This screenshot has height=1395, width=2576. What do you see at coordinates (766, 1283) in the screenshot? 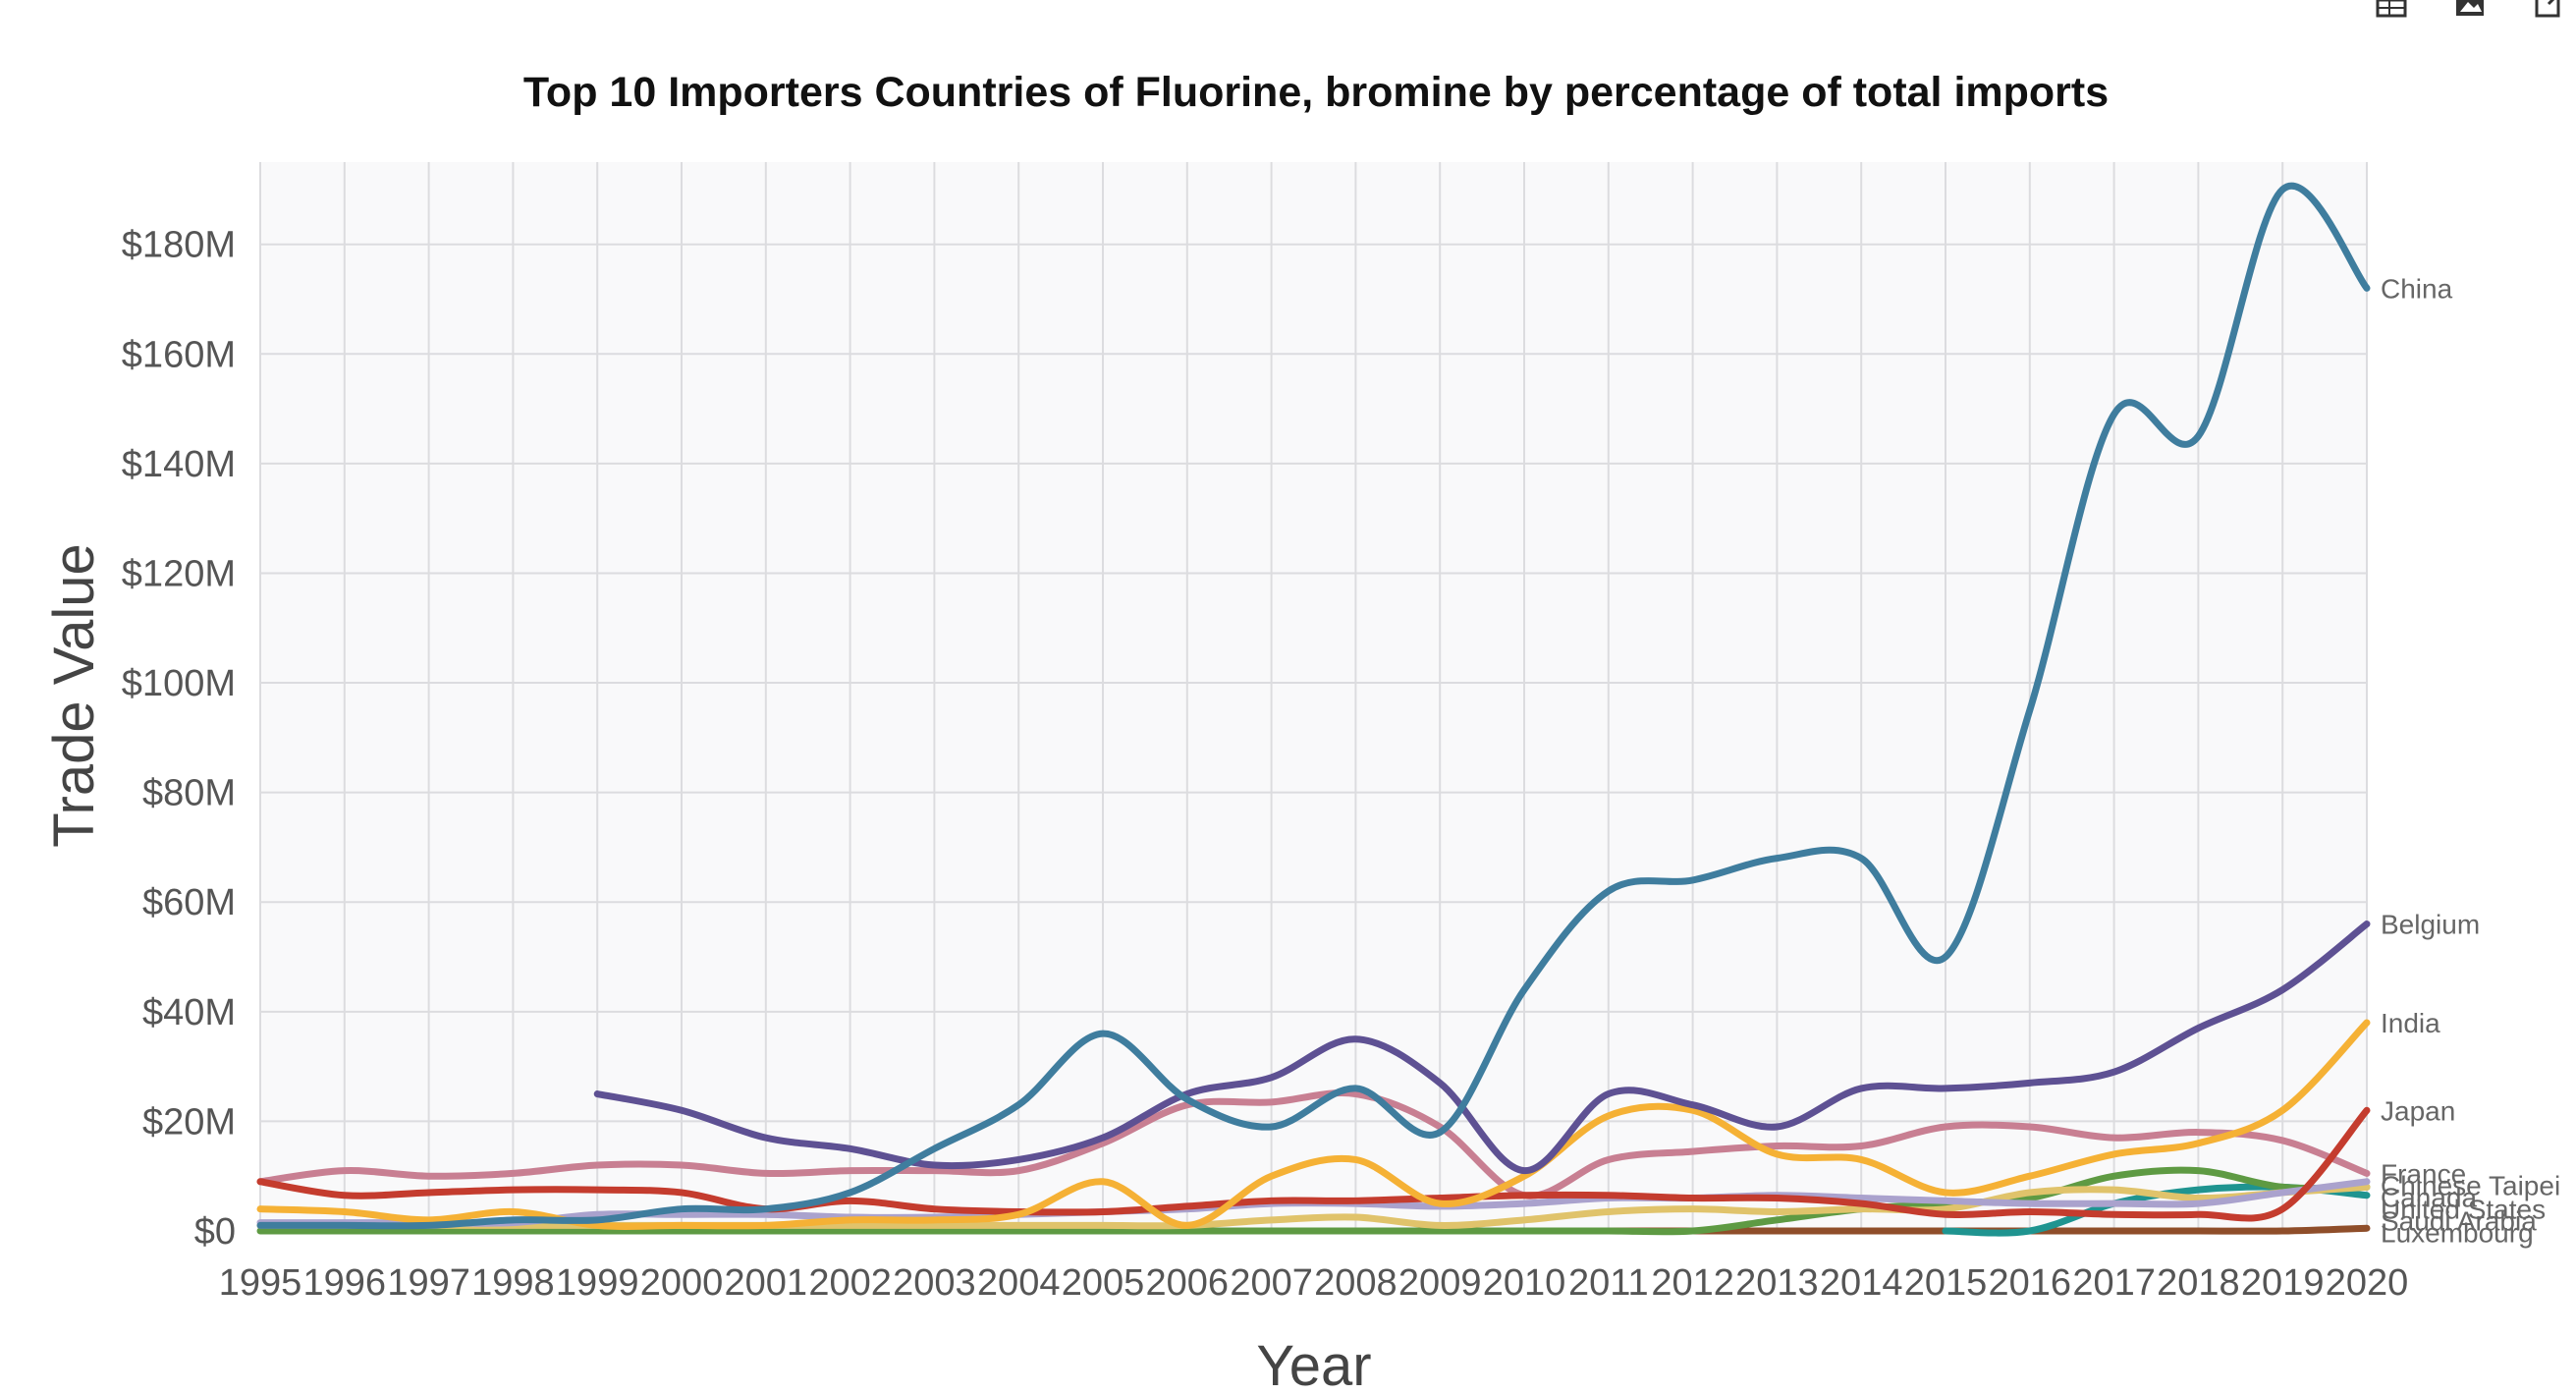
I see `x-tick-label: 2001` at bounding box center [766, 1283].